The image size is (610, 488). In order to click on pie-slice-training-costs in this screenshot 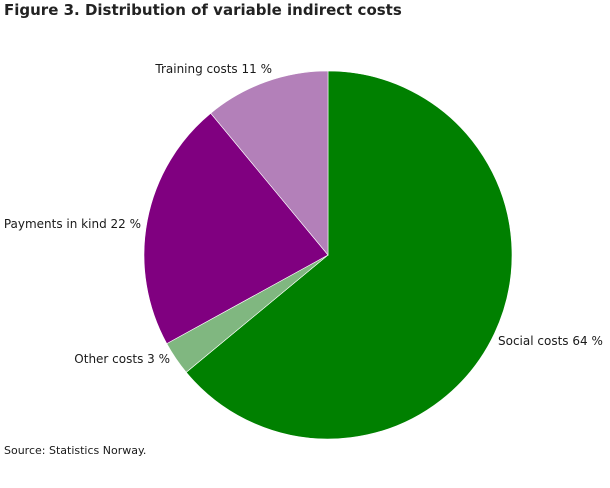, I will do `click(269, 163)`.